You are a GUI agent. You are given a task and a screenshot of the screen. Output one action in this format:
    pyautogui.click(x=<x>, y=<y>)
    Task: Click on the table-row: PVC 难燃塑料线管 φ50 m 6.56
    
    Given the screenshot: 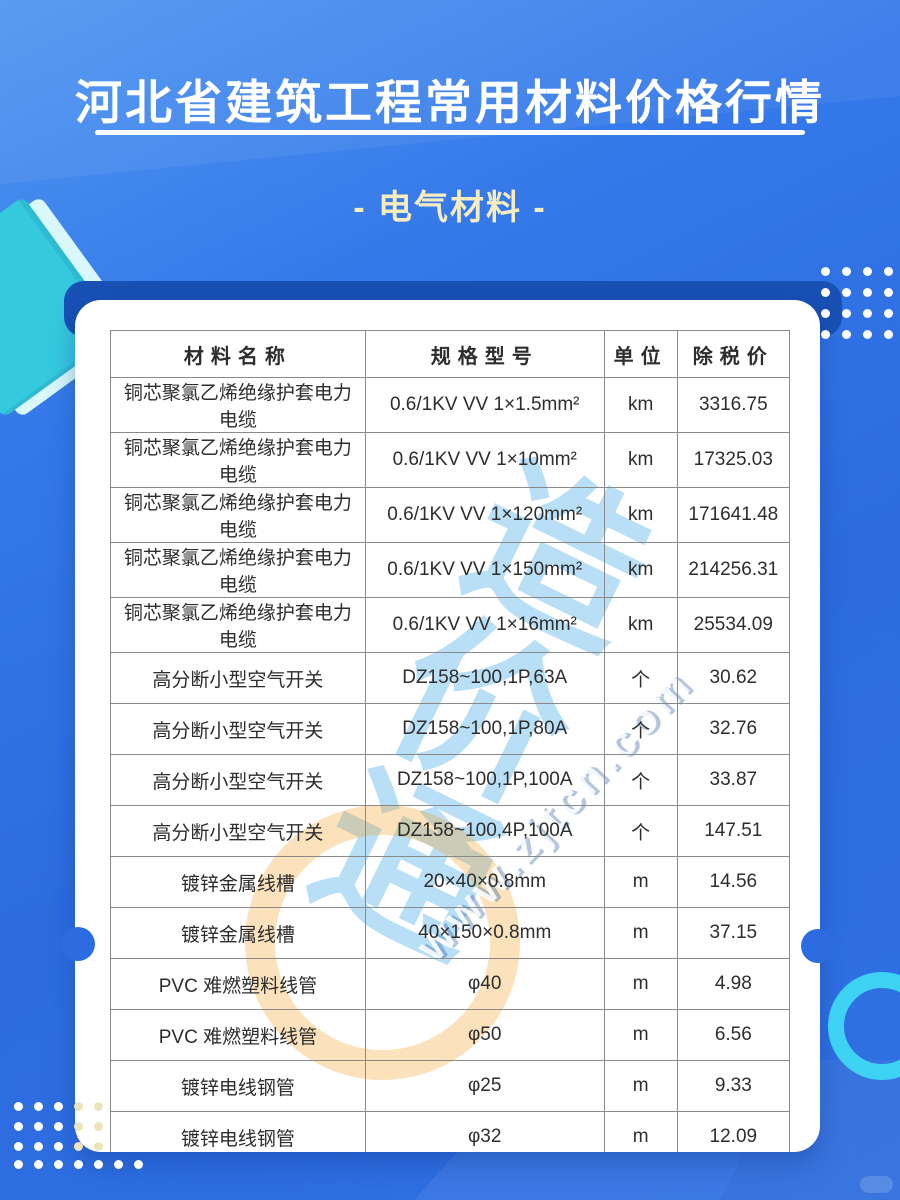 What is the action you would take?
    pyautogui.click(x=450, y=1035)
    